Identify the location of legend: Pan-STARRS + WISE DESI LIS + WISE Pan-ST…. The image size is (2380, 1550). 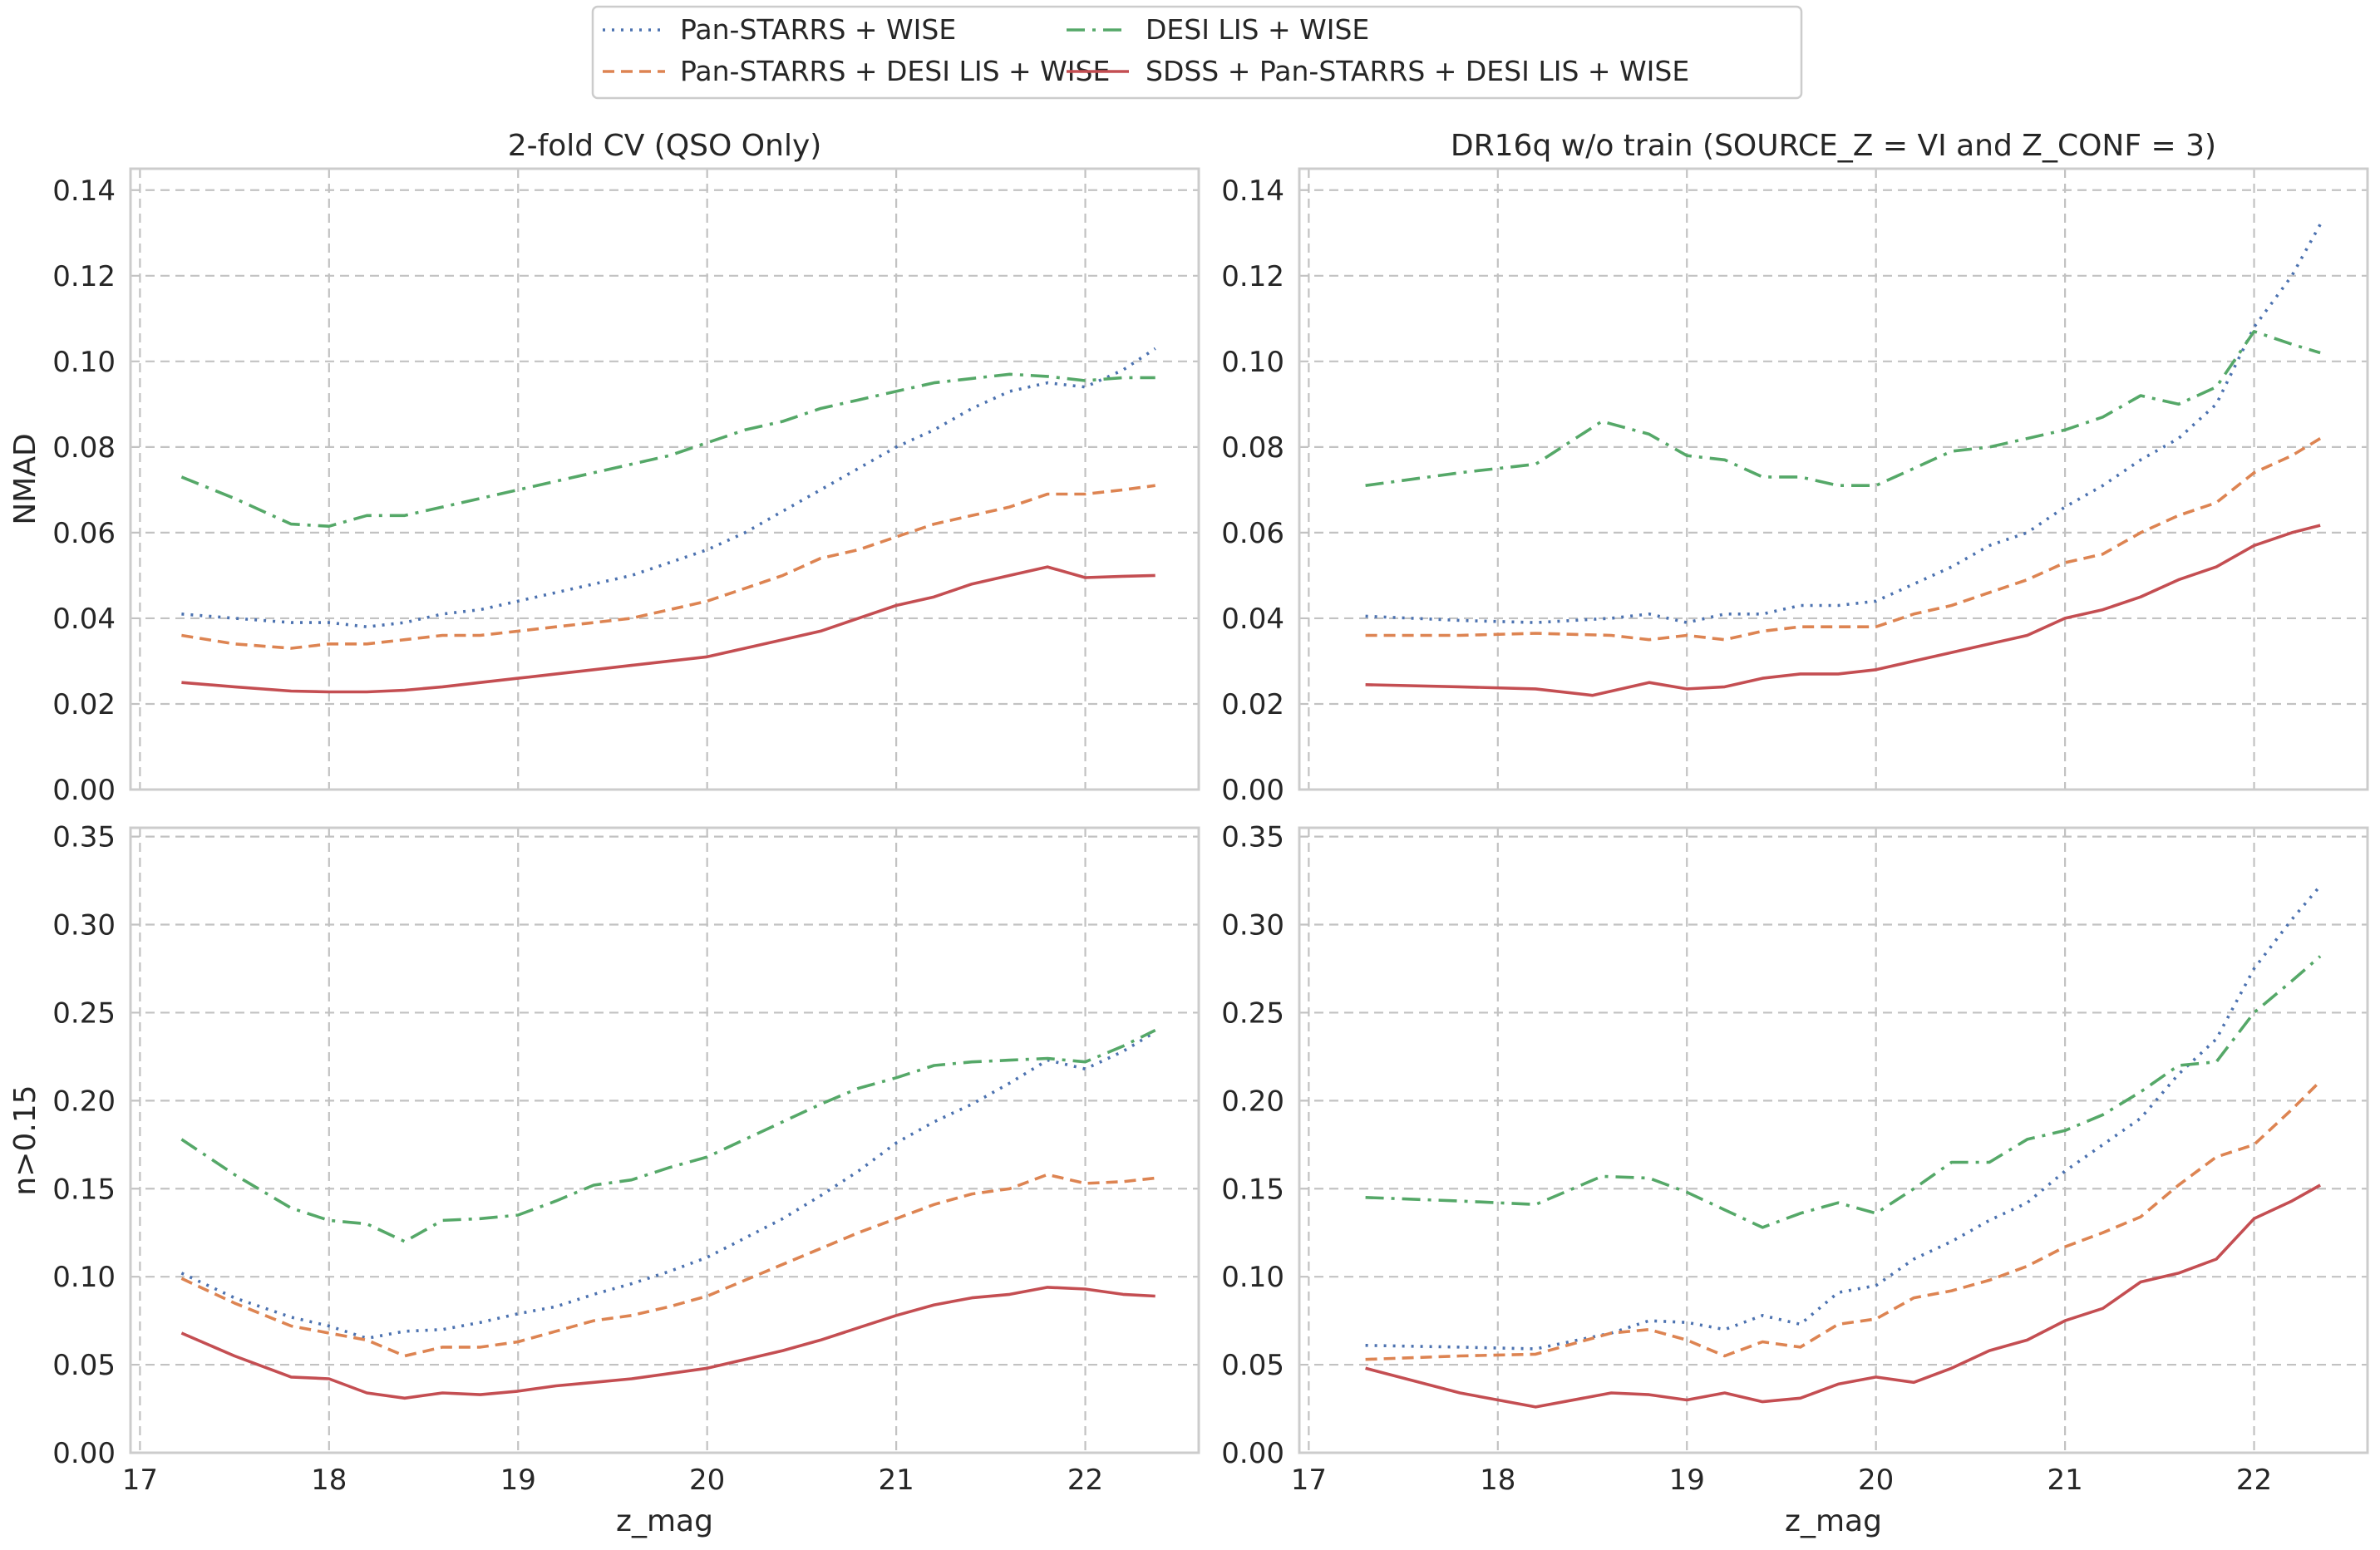
(1197, 52).